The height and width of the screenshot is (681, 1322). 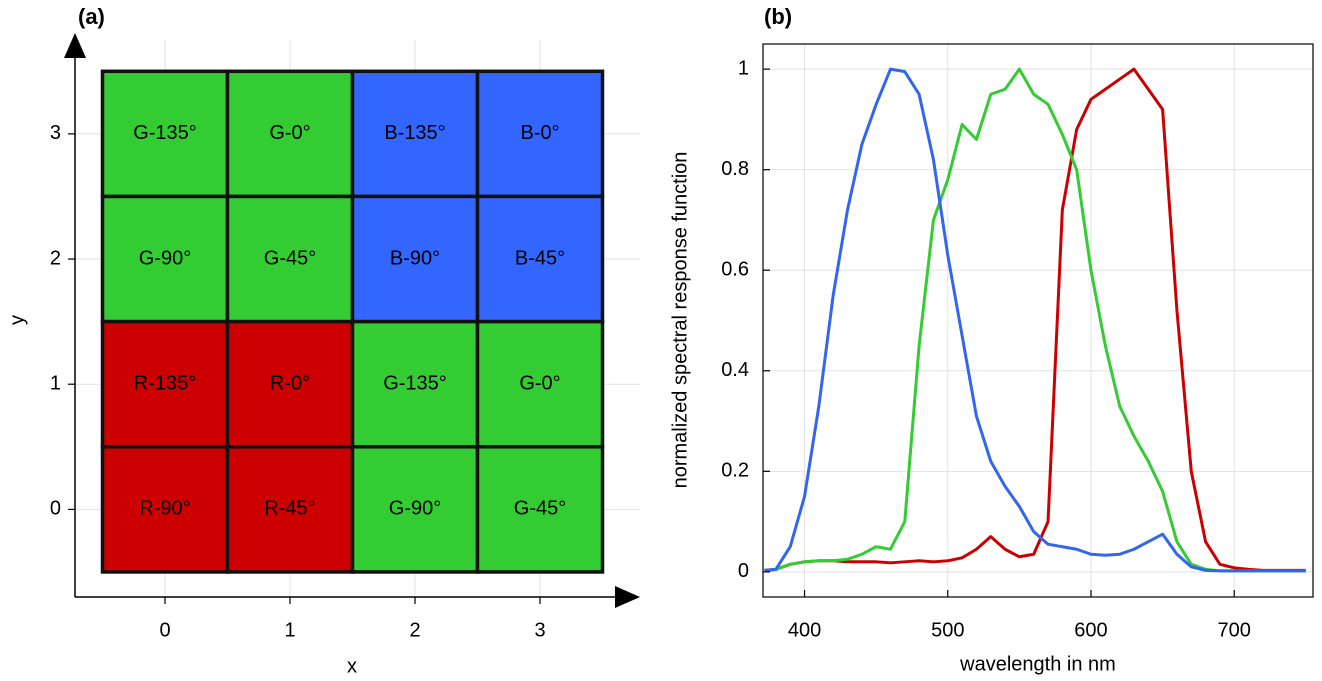 What do you see at coordinates (75, 45) in the screenshot?
I see `y-arrow` at bounding box center [75, 45].